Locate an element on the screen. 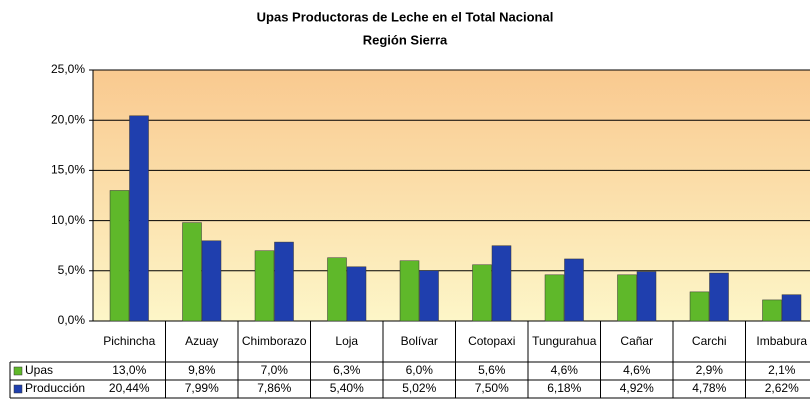  legend-label: Upas is located at coordinates (39, 370).